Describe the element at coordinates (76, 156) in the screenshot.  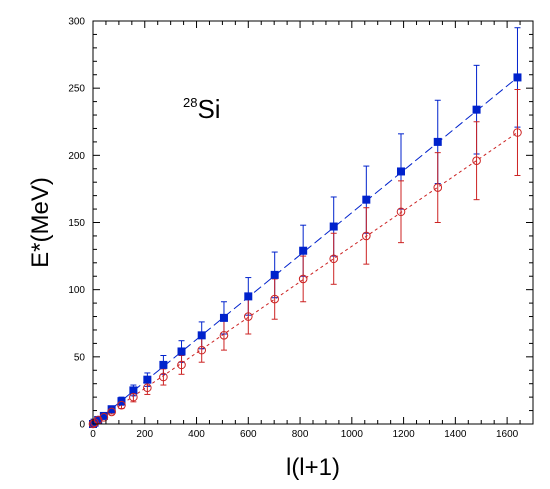
I see `y-tick-label: 200` at that location.